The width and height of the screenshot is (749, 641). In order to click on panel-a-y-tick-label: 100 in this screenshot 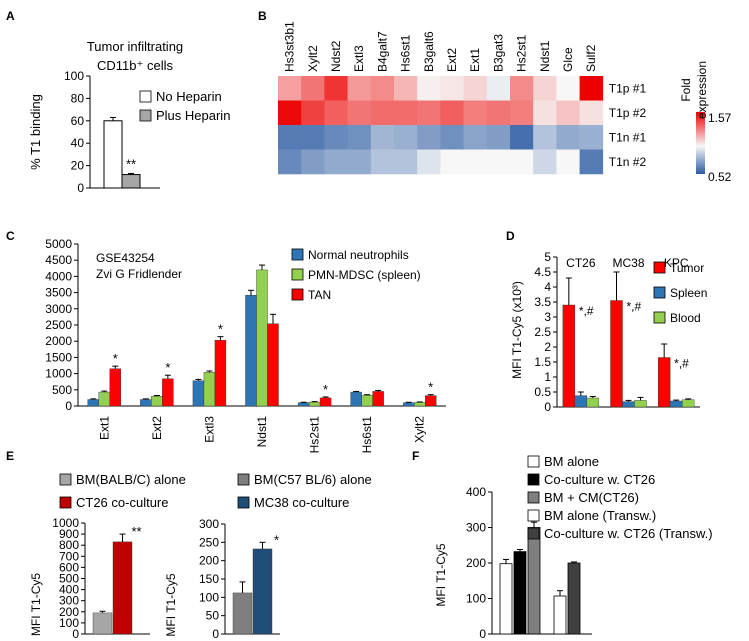, I will do `click(74, 76)`.